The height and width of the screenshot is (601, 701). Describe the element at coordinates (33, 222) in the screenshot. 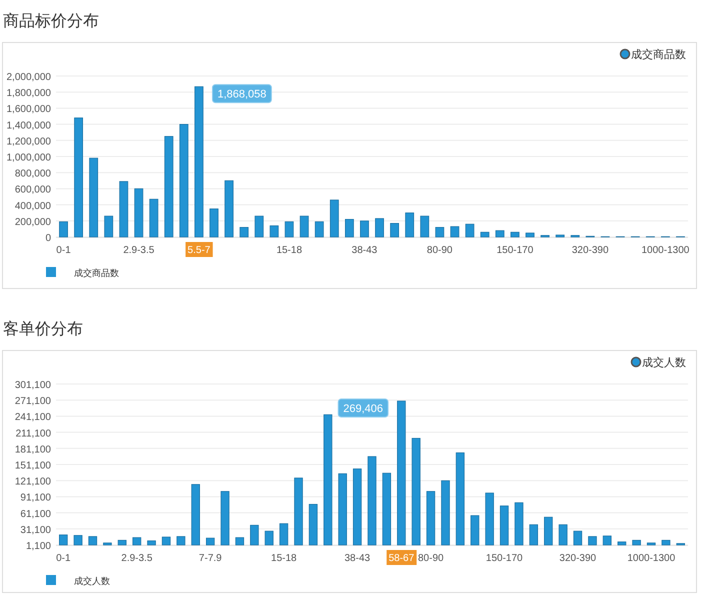

I see `y-tick-label: 200,000` at that location.